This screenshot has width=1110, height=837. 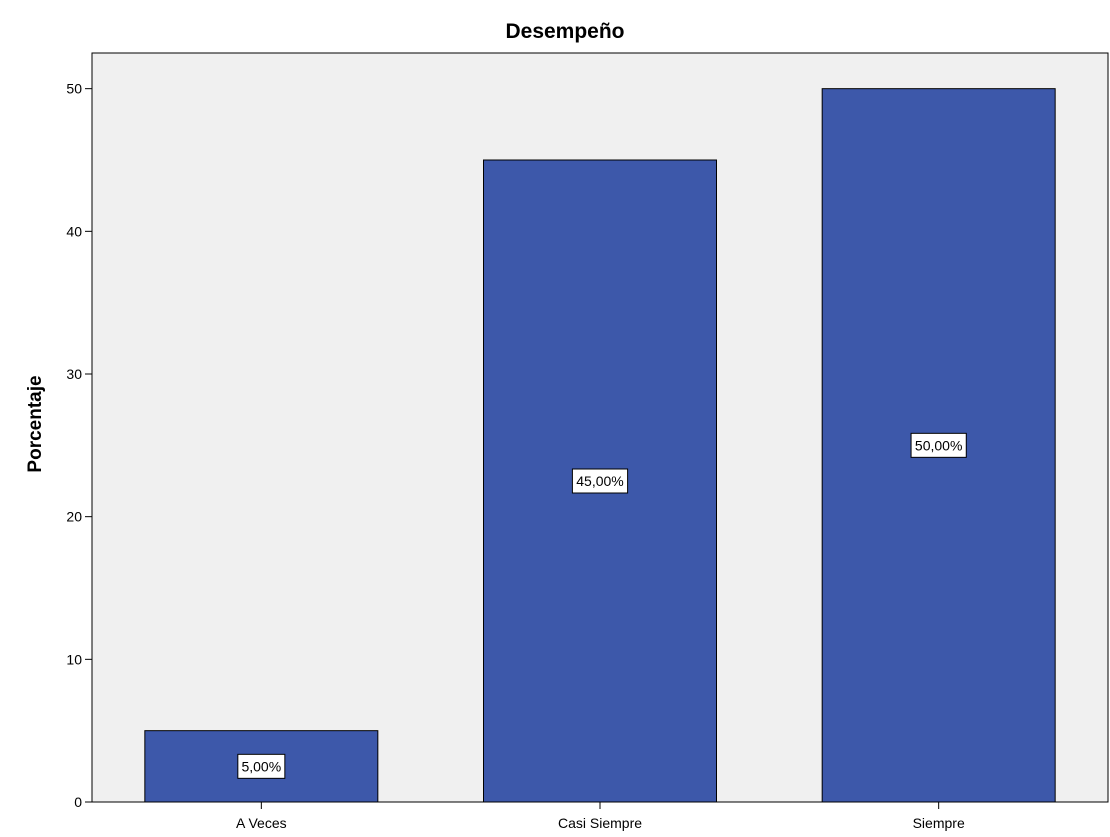 I want to click on y-tick-label: 30, so click(x=74, y=374).